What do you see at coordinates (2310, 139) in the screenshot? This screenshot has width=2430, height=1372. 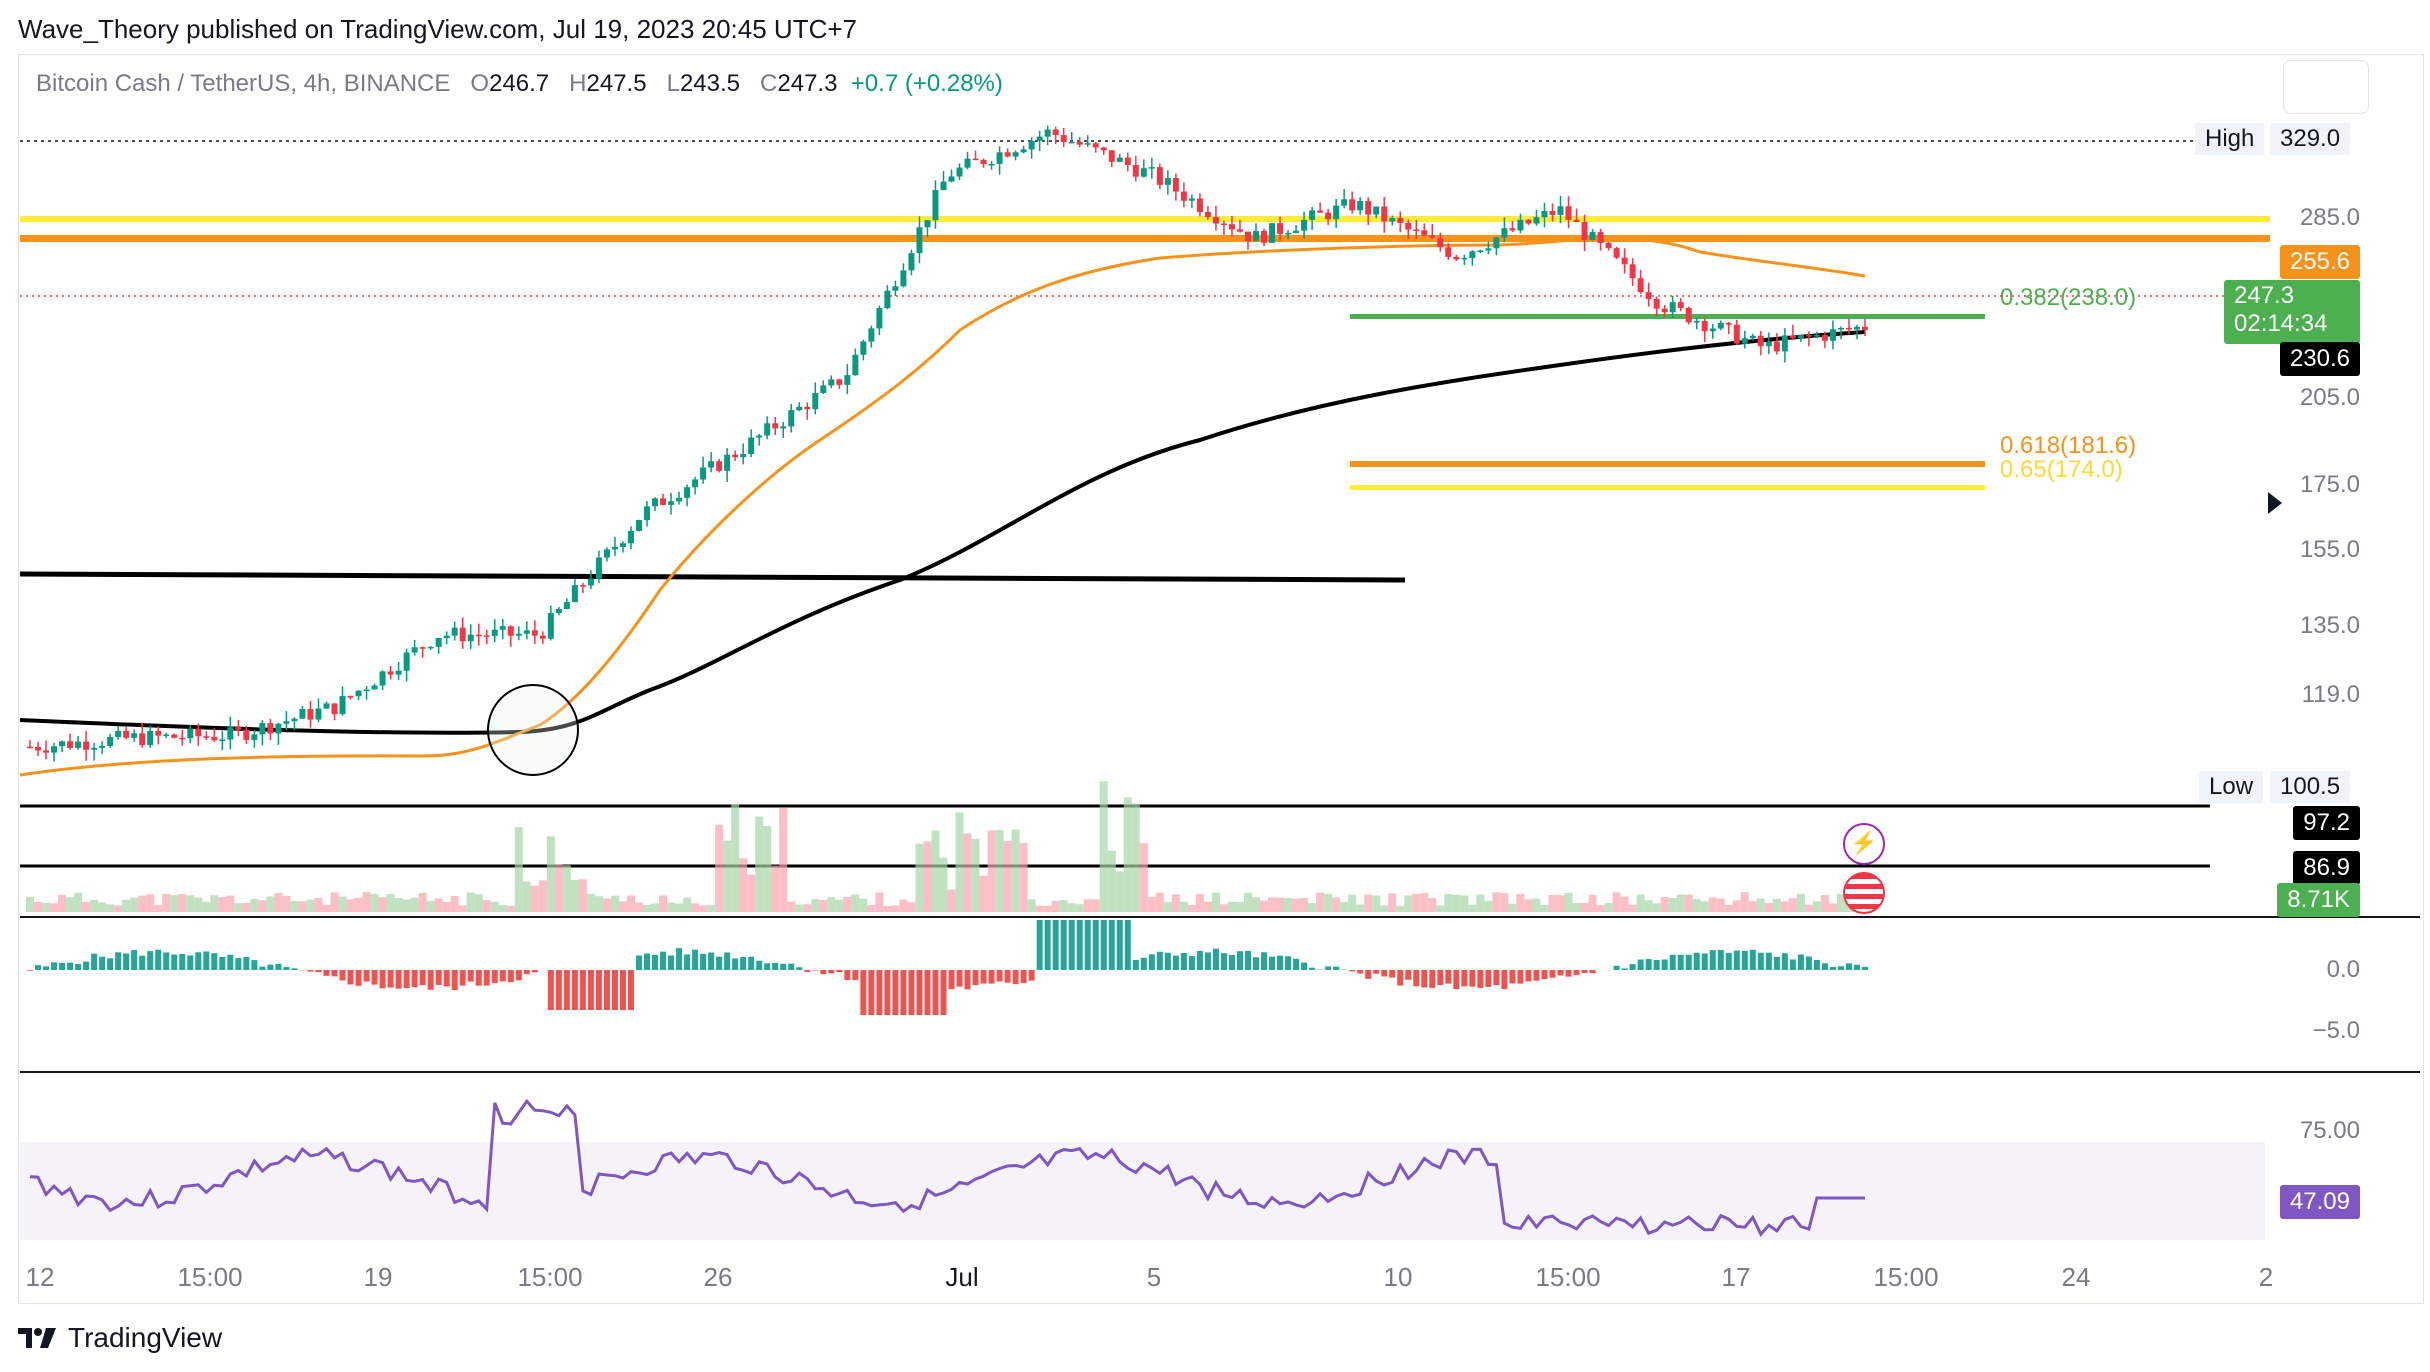 I see `high-value-tag: 329.0` at bounding box center [2310, 139].